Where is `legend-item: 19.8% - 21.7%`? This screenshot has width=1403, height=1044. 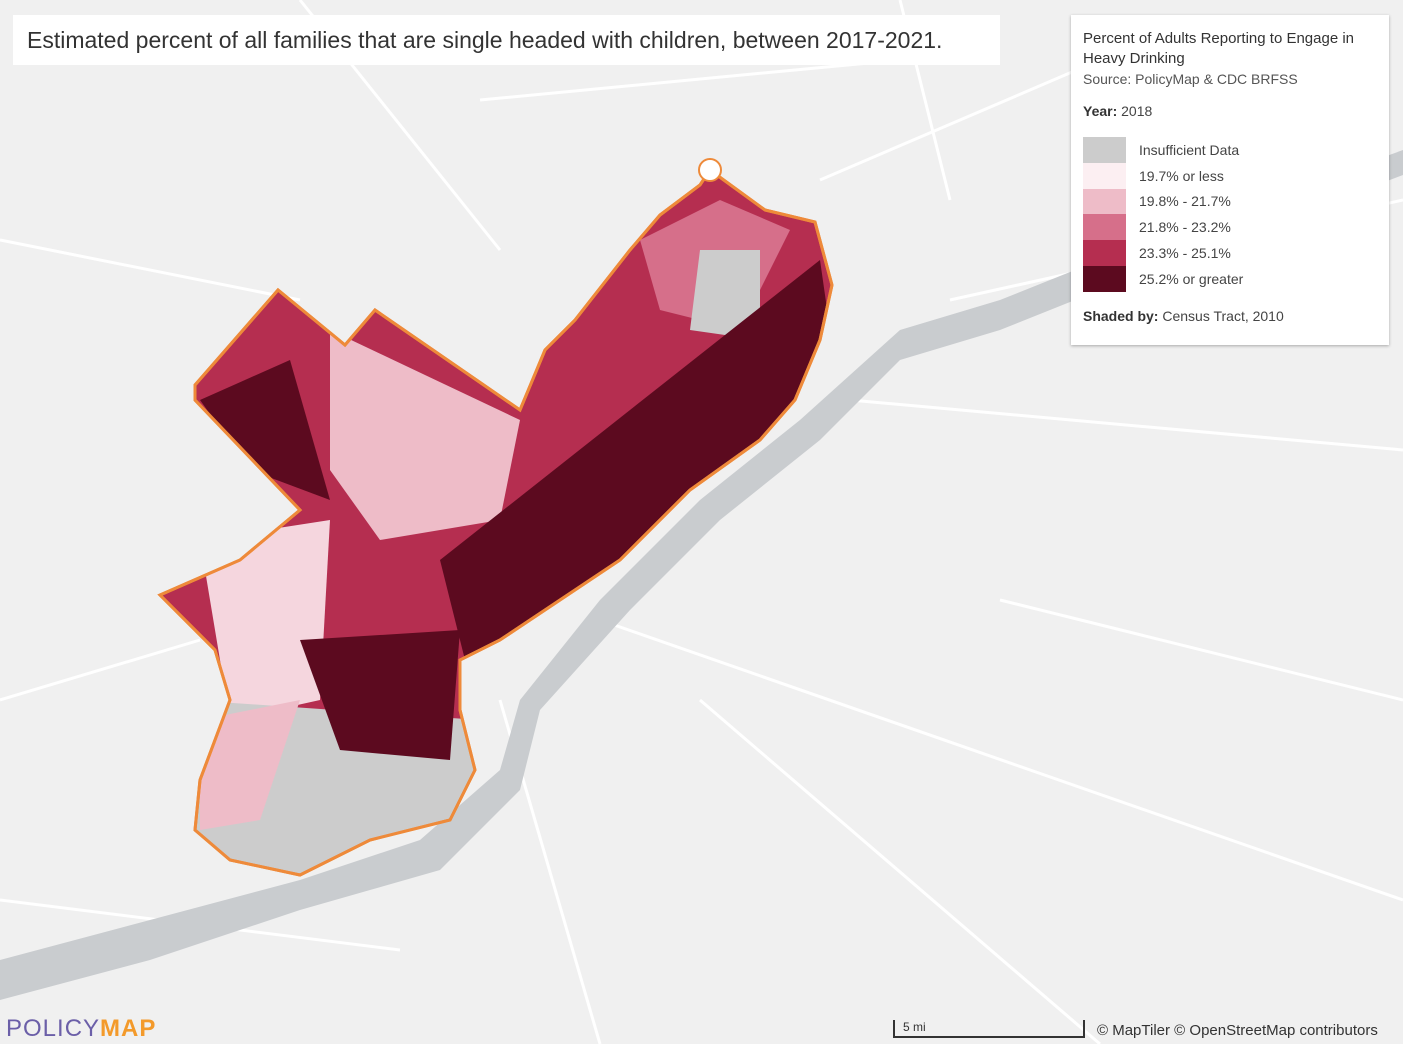
legend-item: 19.8% - 21.7% is located at coordinates (1230, 201).